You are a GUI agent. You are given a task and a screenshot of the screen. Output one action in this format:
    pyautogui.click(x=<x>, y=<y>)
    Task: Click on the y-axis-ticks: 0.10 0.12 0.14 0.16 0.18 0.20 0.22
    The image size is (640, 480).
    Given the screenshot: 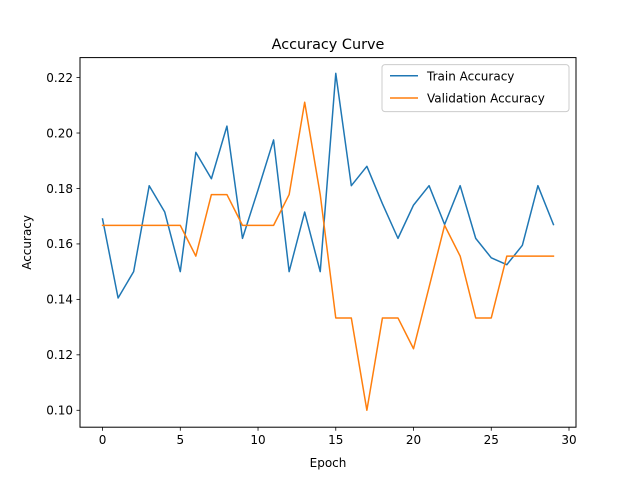 What is the action you would take?
    pyautogui.click(x=63, y=244)
    